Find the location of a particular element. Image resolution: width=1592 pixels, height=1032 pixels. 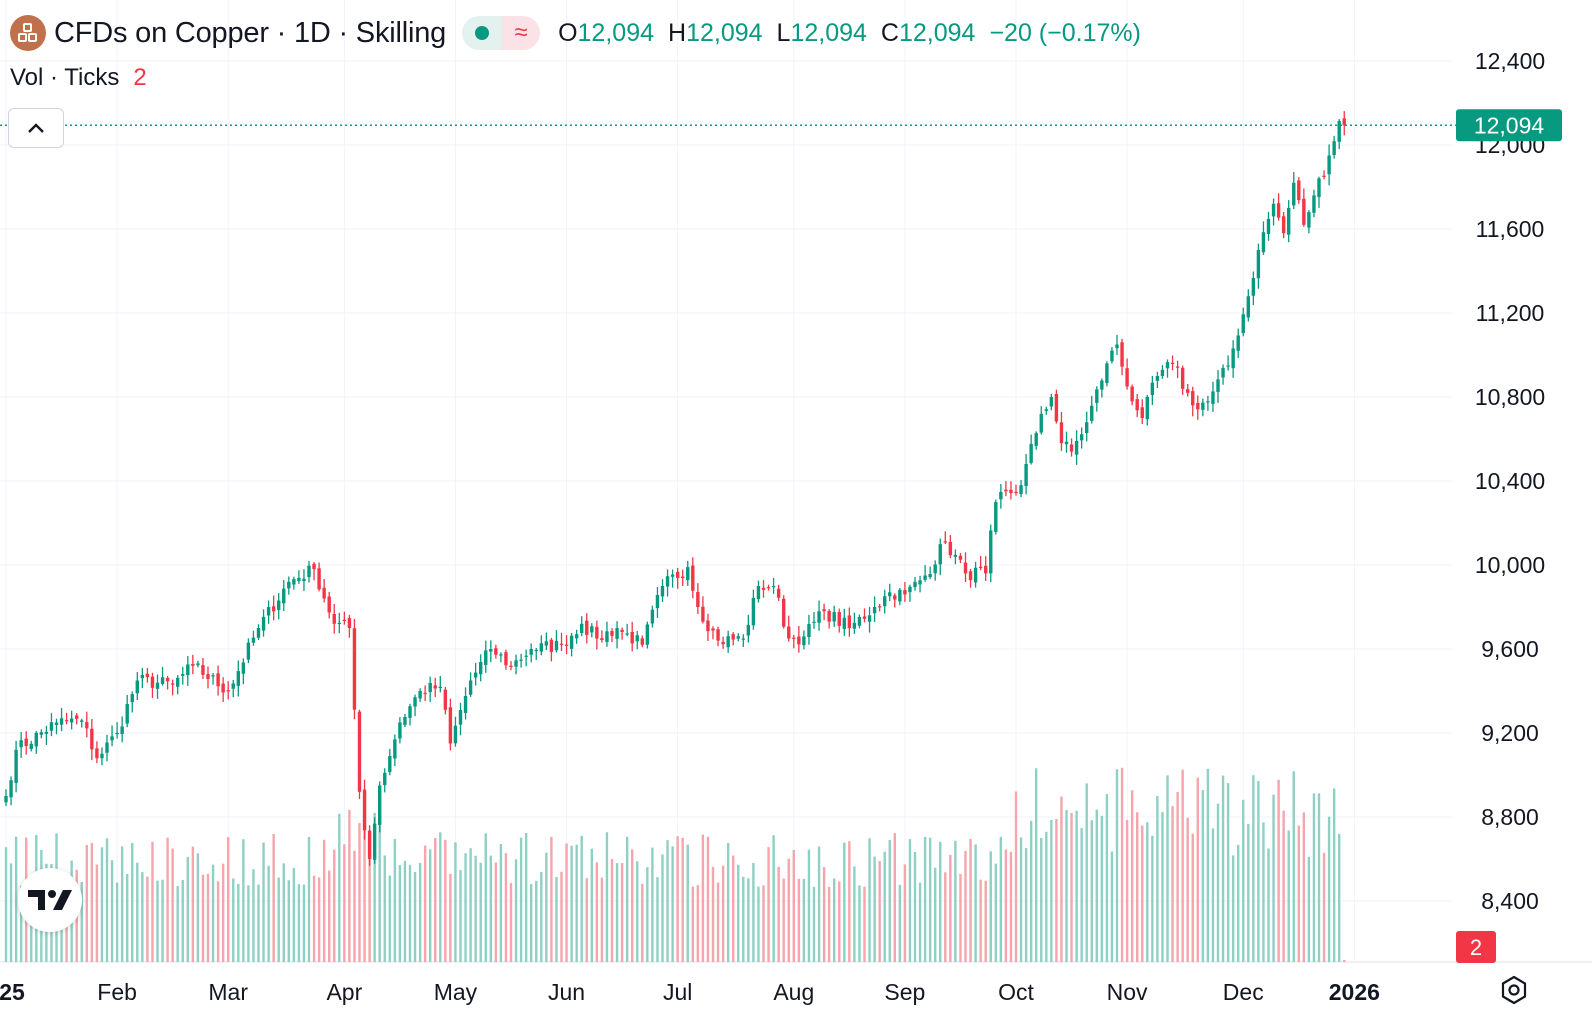

time-tick-label: Dec is located at coordinates (1243, 992).